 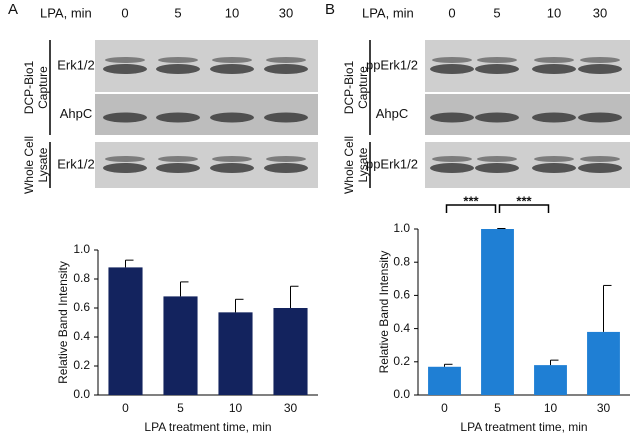 I want to click on x-tick-label: 30, so click(x=604, y=408).